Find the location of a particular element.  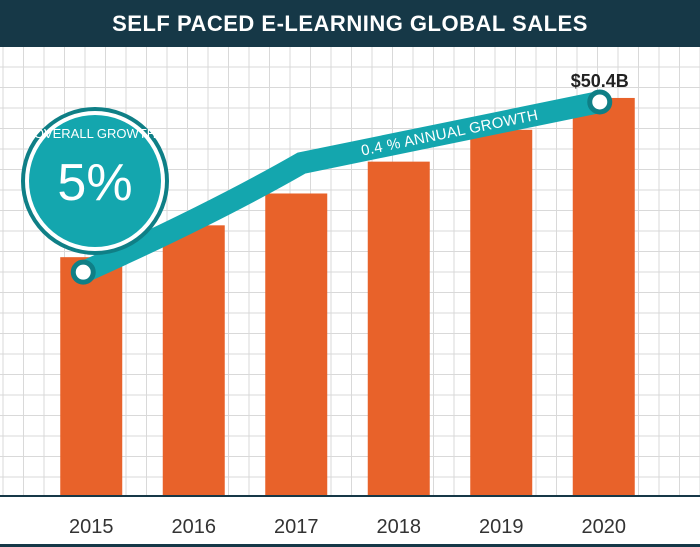

x-tick-label: 2020 is located at coordinates (604, 527).